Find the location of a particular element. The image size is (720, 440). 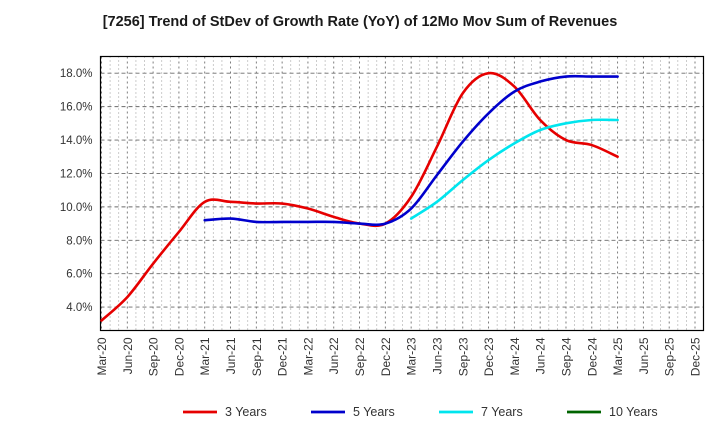

y-axis-tick-label: 6.0% is located at coordinates (79, 275).